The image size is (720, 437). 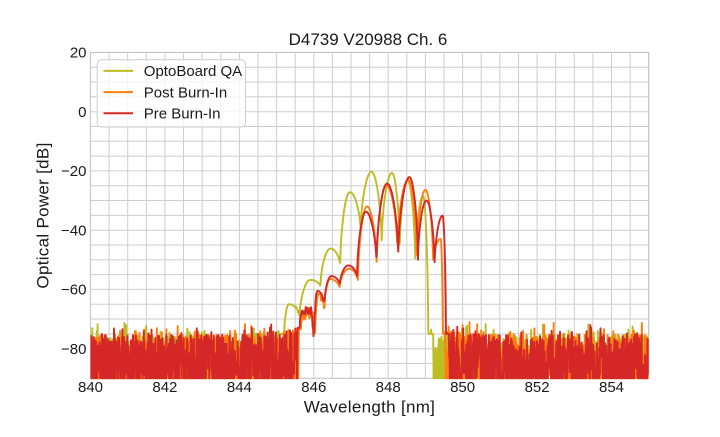 What do you see at coordinates (368, 39) in the screenshot?
I see `svg-text: D4739 V20988 Ch. 6` at bounding box center [368, 39].